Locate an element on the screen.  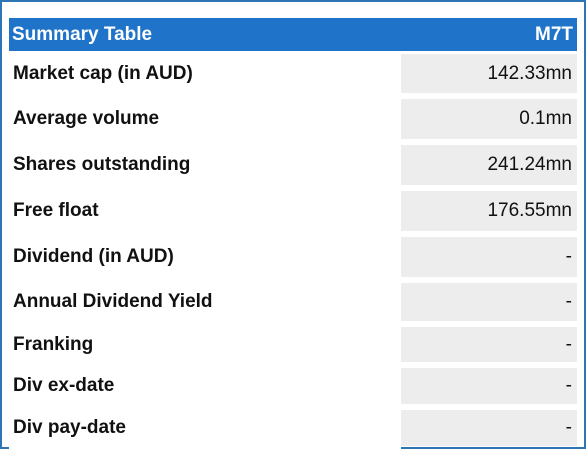
table-row: Div pay-date - is located at coordinates (293, 428).